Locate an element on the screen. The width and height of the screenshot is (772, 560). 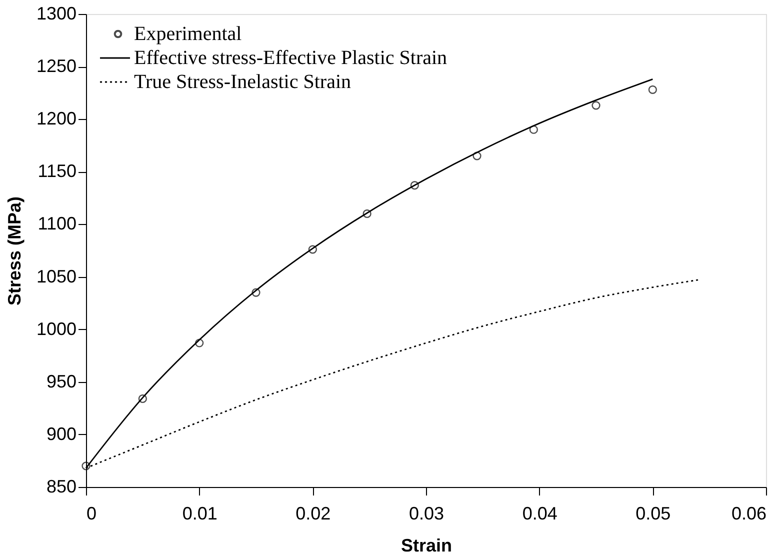
x-tick-label: 0.05 is located at coordinates (653, 514).